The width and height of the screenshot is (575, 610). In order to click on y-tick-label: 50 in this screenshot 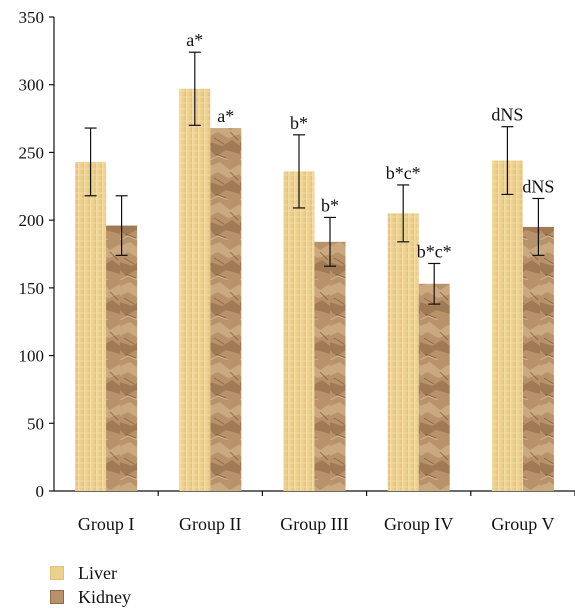, I will do `click(35, 423)`.